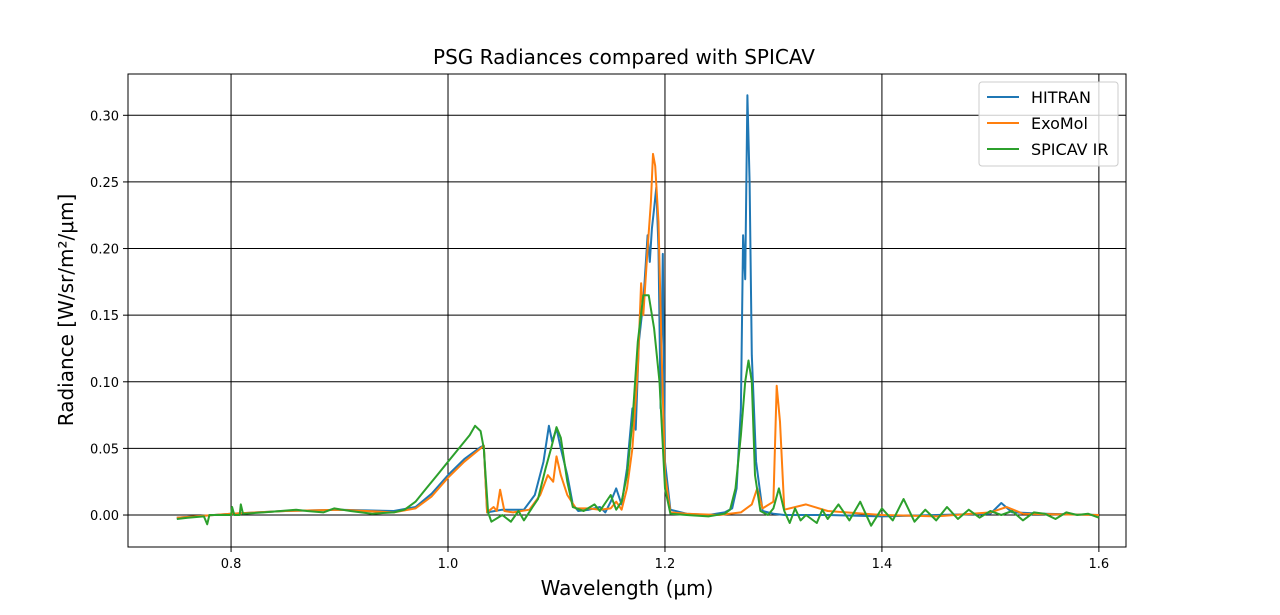 The width and height of the screenshot is (1280, 615). What do you see at coordinates (665, 564) in the screenshot?
I see `x-tick-label: 1.2` at bounding box center [665, 564].